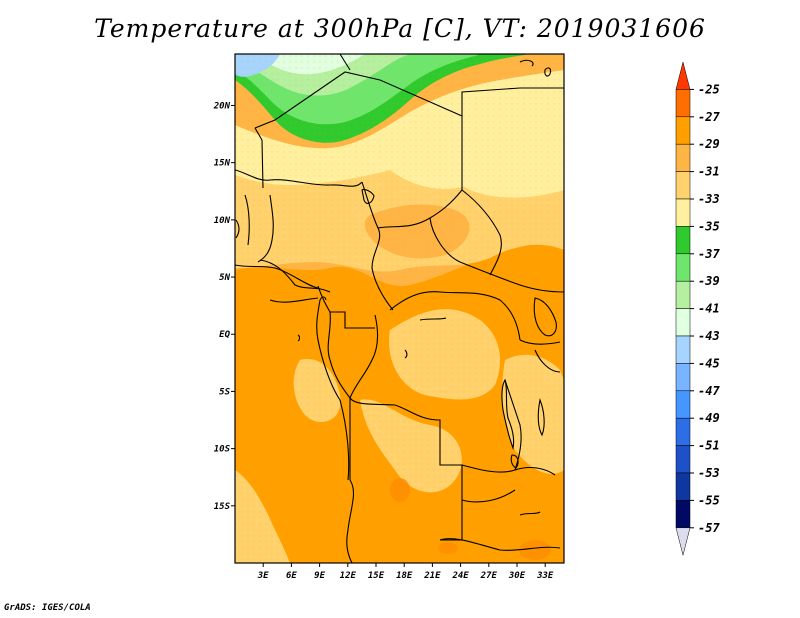 This screenshot has height=618, width=800. I want to click on colorbar-label: -55, so click(709, 500).